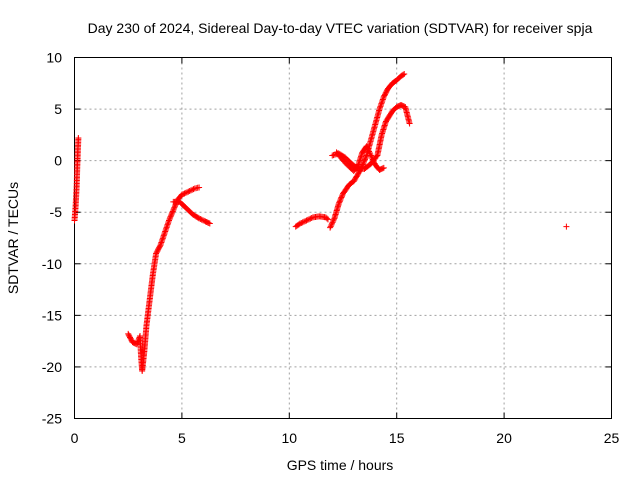  Describe the element at coordinates (75, 438) in the screenshot. I see `x-tick-label: 0` at that location.